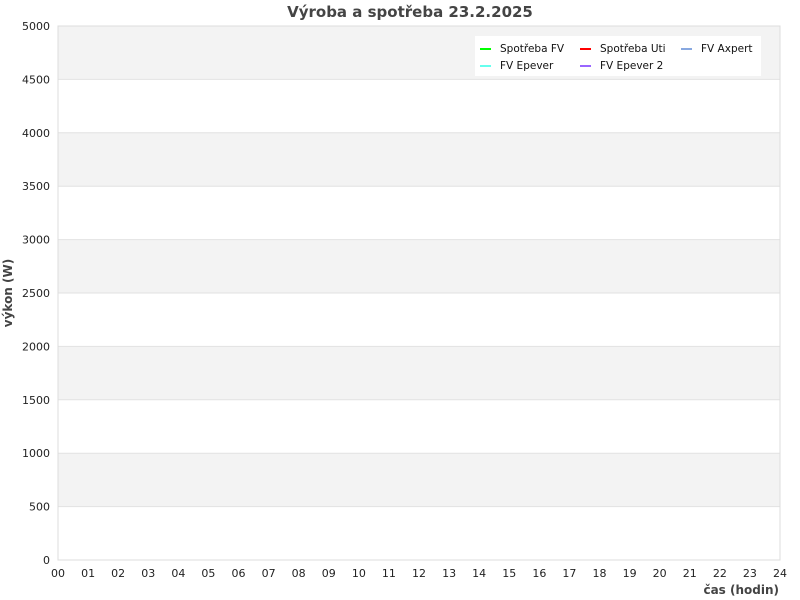  What do you see at coordinates (539, 573) in the screenshot?
I see `x-tick-label: 16` at bounding box center [539, 573].